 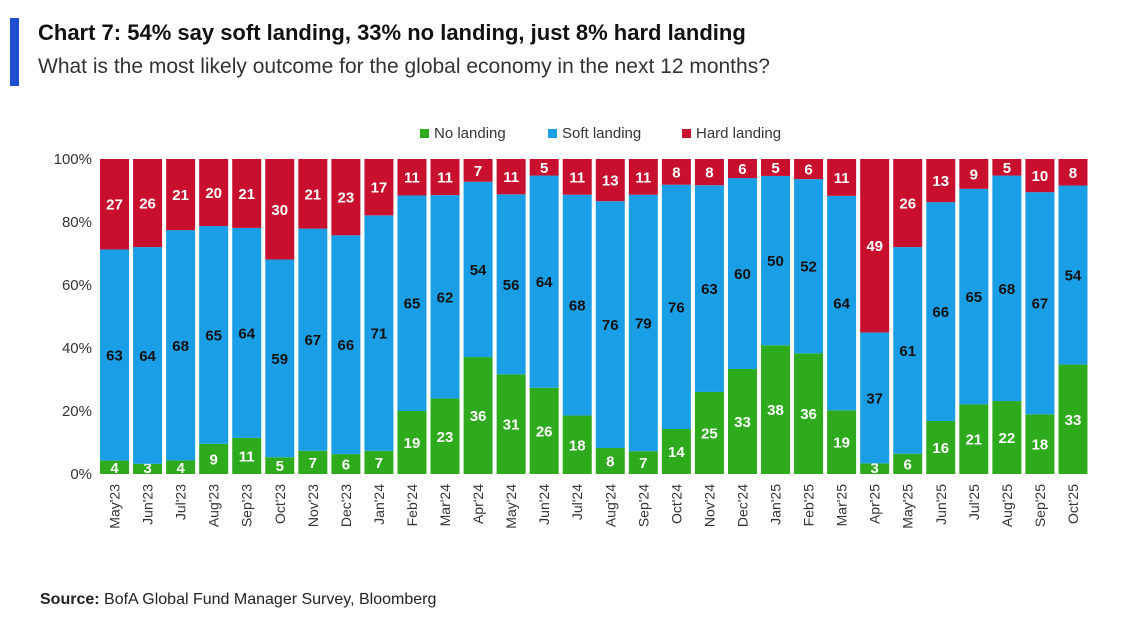 What do you see at coordinates (941, 504) in the screenshot?
I see `x-tick-label: Jun'25` at bounding box center [941, 504].